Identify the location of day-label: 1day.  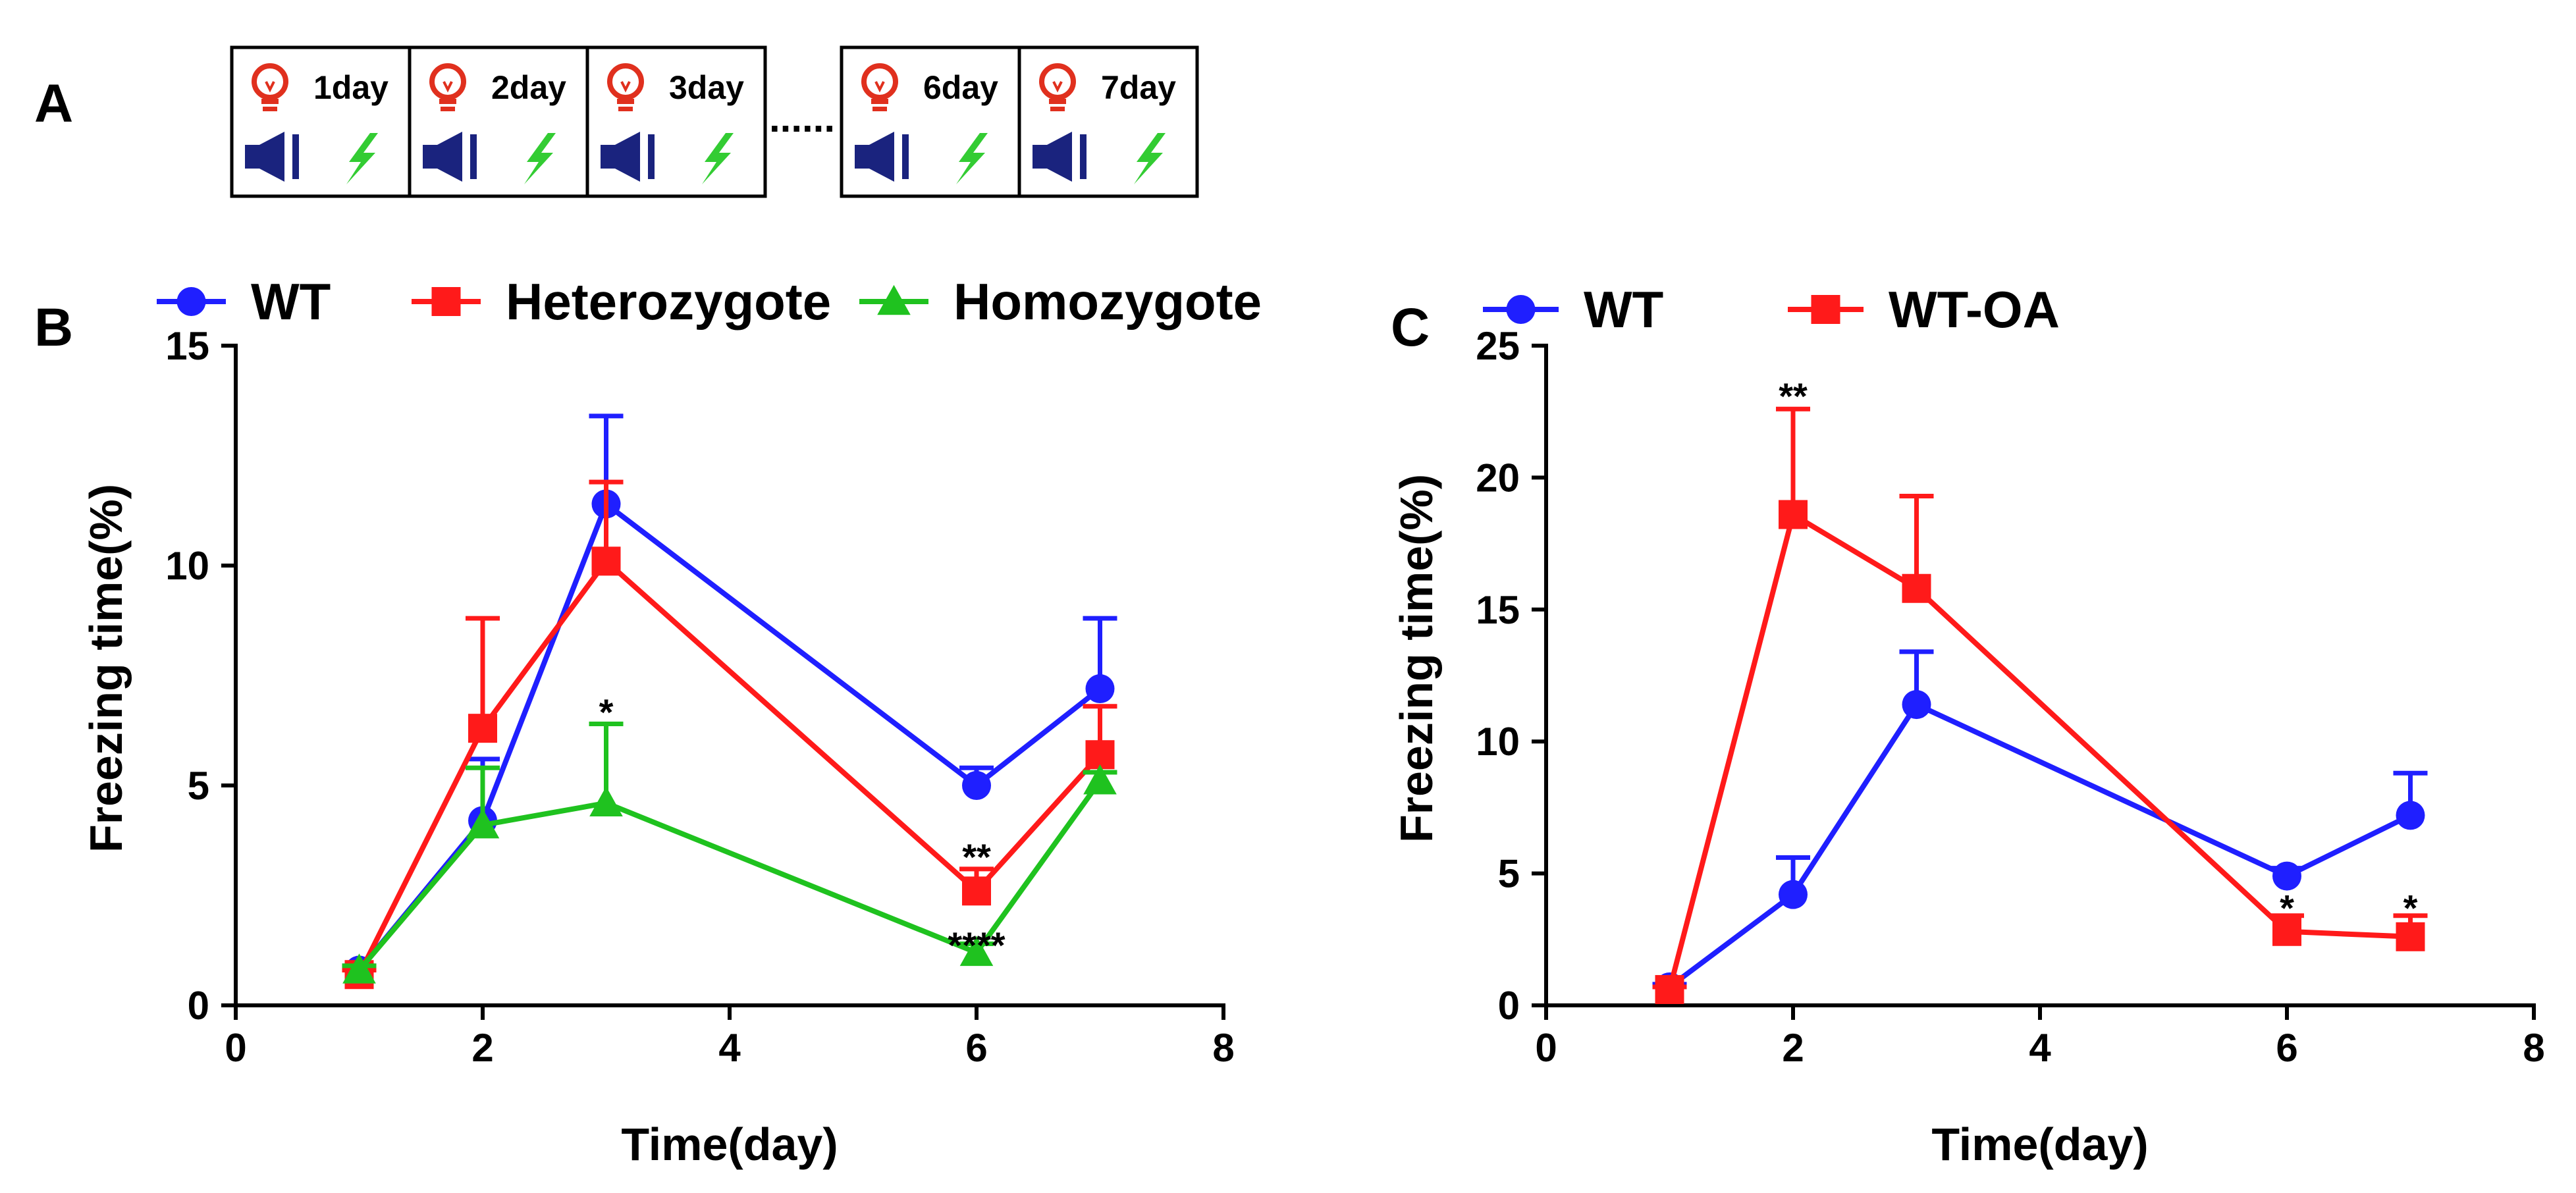
(351, 87).